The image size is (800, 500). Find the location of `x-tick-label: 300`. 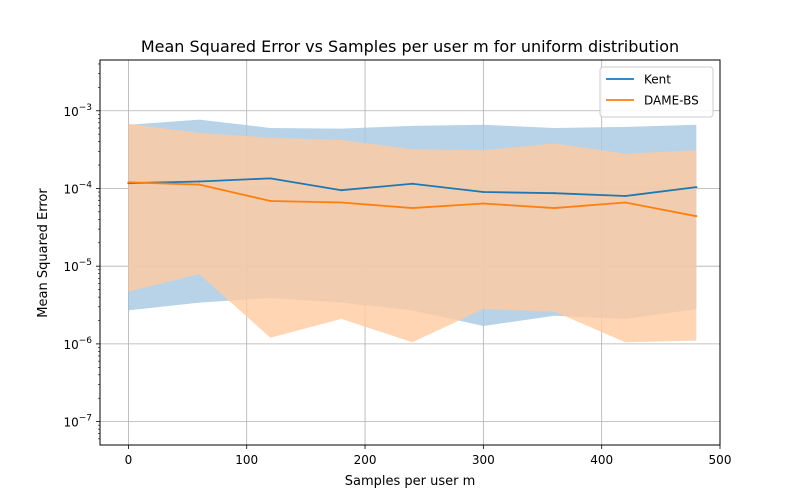

x-tick-label: 300 is located at coordinates (483, 460).